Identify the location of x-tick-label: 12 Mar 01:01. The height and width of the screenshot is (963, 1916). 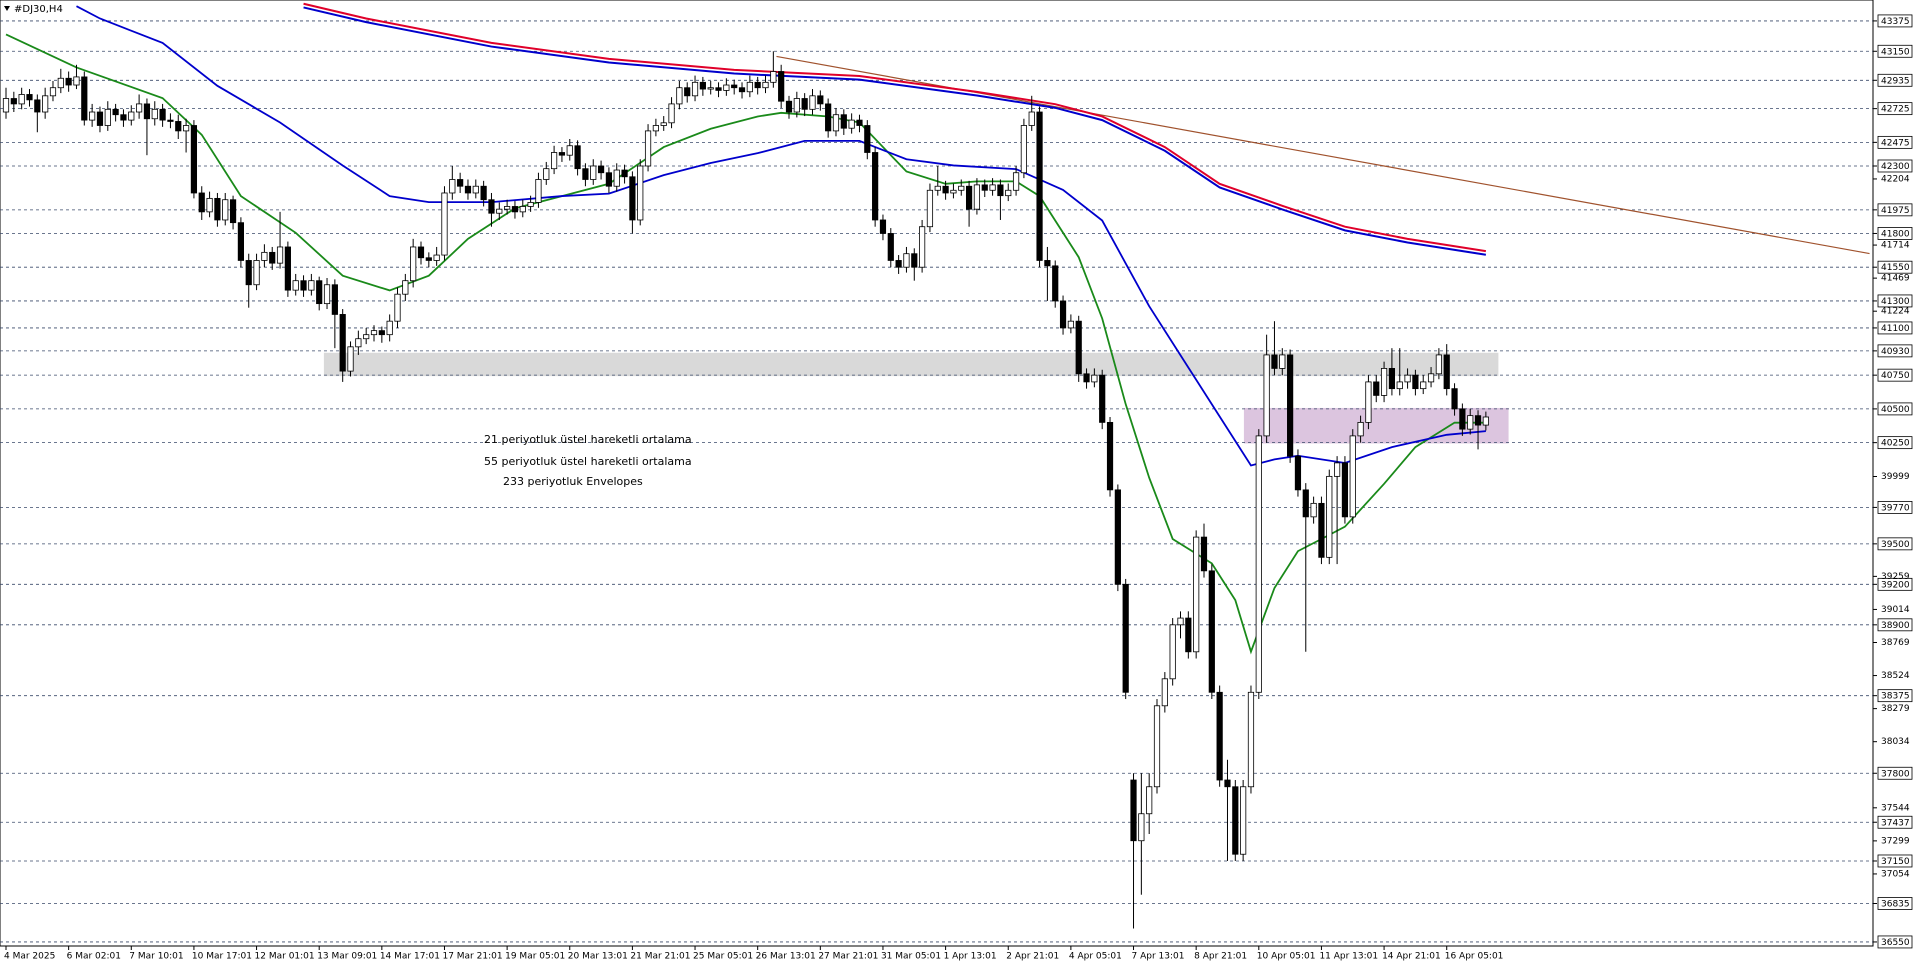
(285, 957).